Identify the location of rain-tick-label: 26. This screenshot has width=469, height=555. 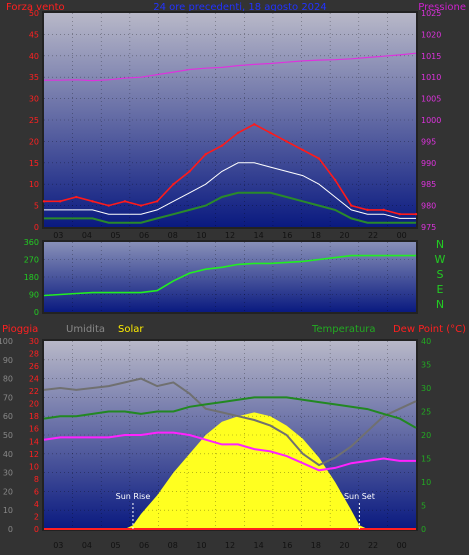
(34, 366).